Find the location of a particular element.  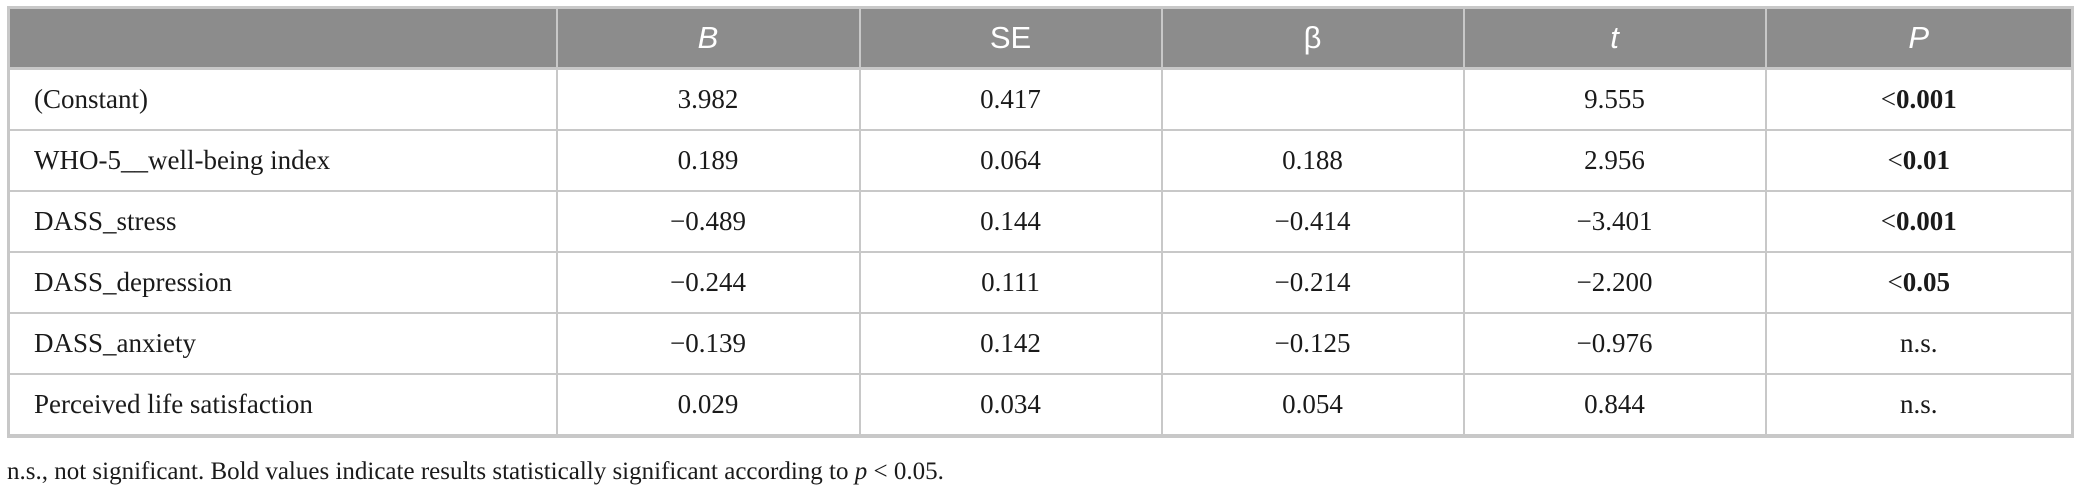

cell-p: <0.01 is located at coordinates (1919, 161).